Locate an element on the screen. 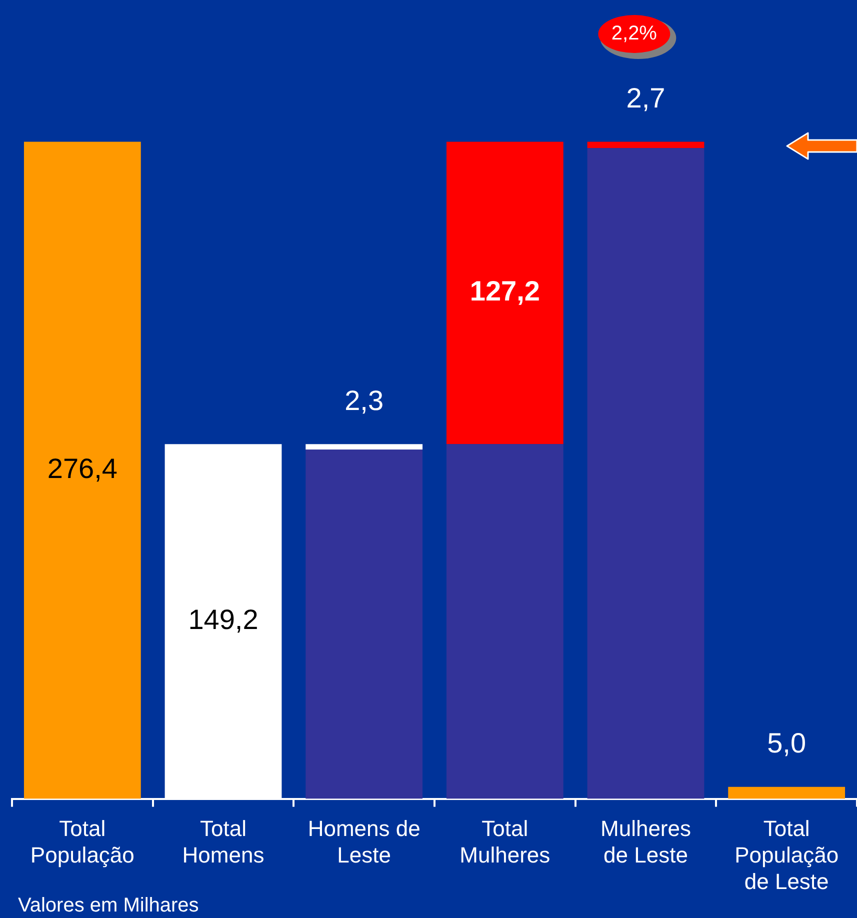 The height and width of the screenshot is (918, 857). text: 2,2% is located at coordinates (634, 33).